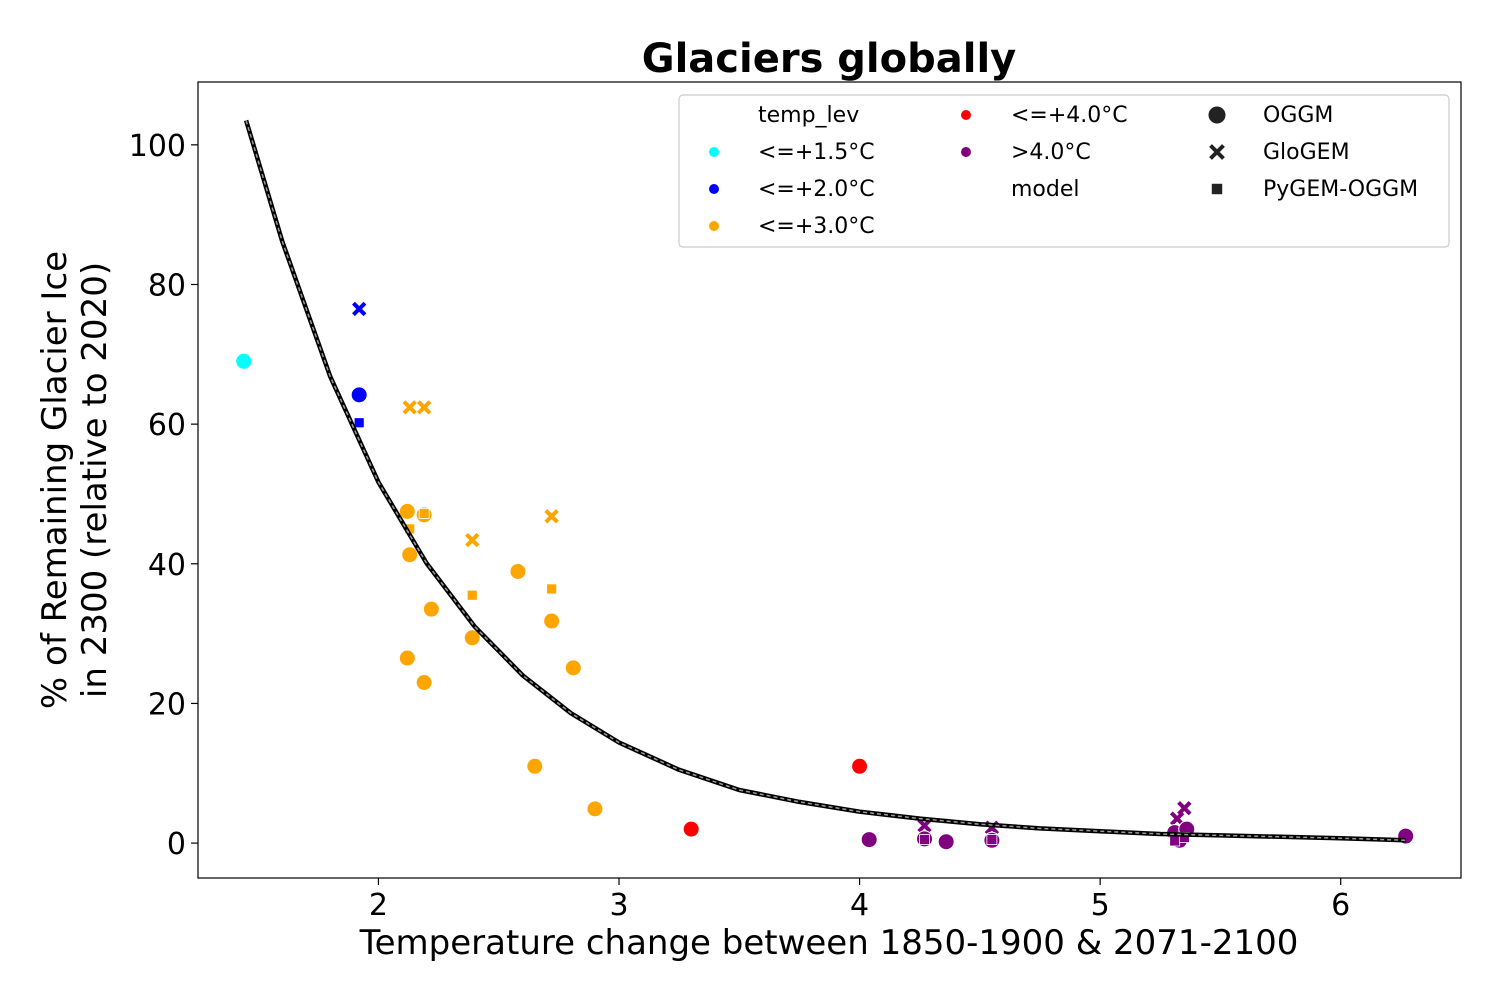 This screenshot has height=1000, width=1500. What do you see at coordinates (1340, 905) in the screenshot?
I see `x-tick-label-4: 6` at bounding box center [1340, 905].